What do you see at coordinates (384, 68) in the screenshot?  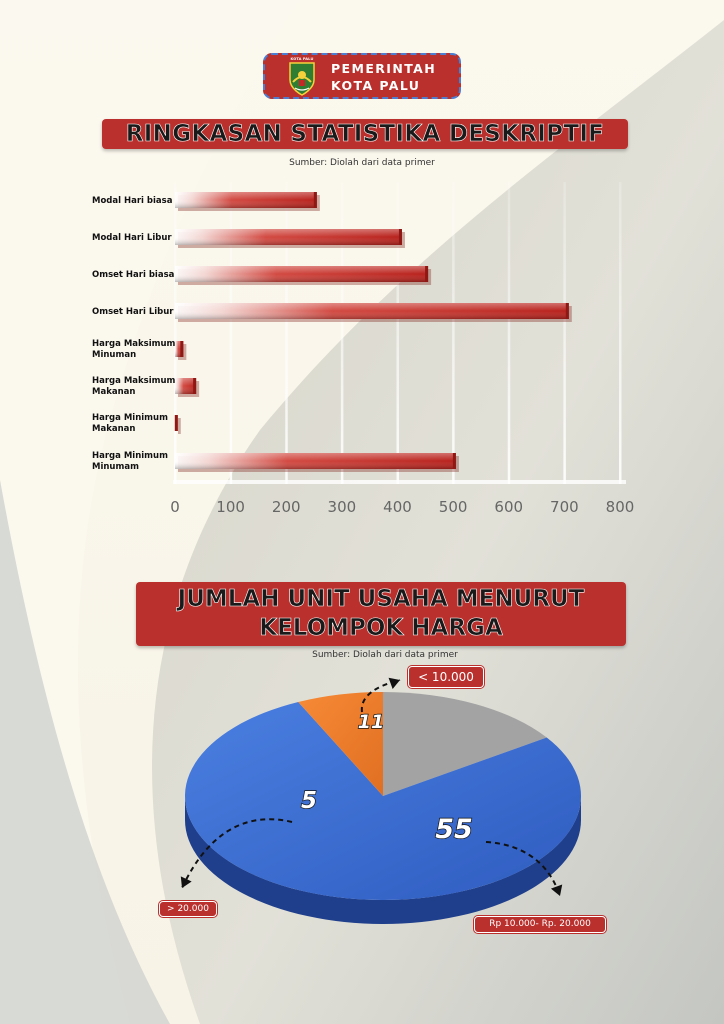 I see `logo-line-1: PEMERINTAH` at bounding box center [384, 68].